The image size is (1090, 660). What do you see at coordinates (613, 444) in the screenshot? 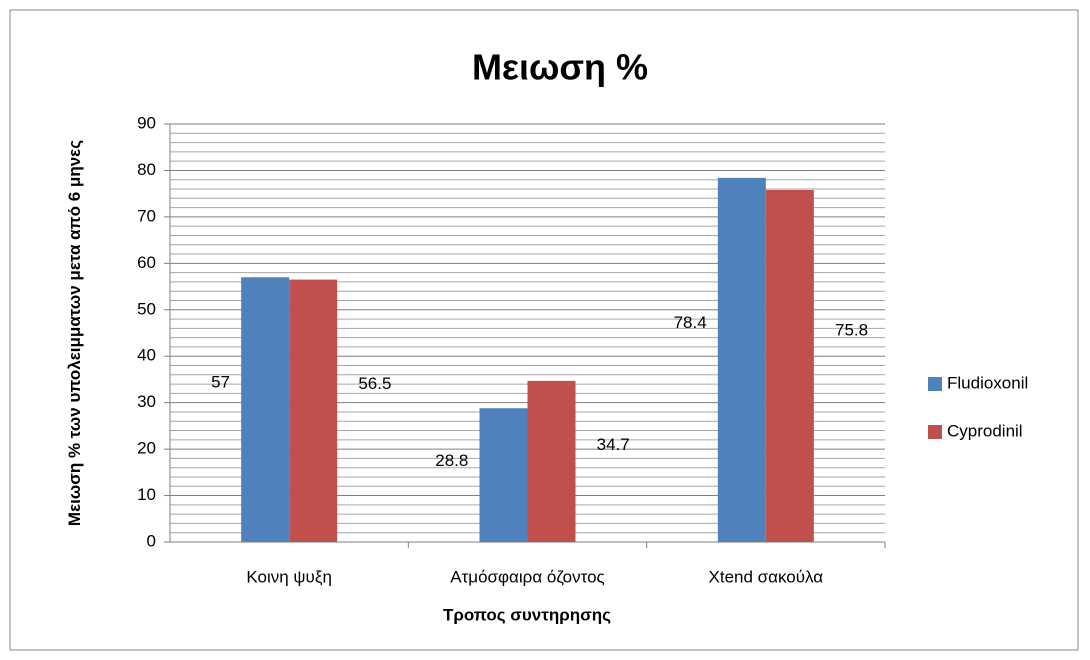
I see `data-label: 34.7` at bounding box center [613, 444].